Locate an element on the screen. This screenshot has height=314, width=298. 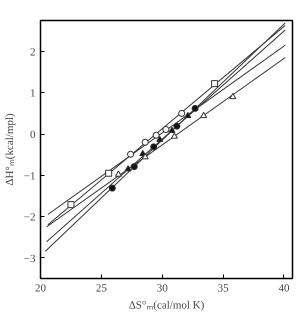
y-tick-label: −2 is located at coordinates (30, 218).